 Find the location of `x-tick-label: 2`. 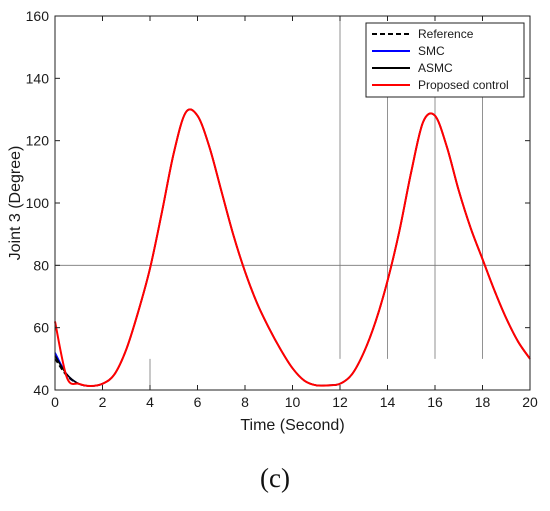

x-tick-label: 2 is located at coordinates (103, 402).